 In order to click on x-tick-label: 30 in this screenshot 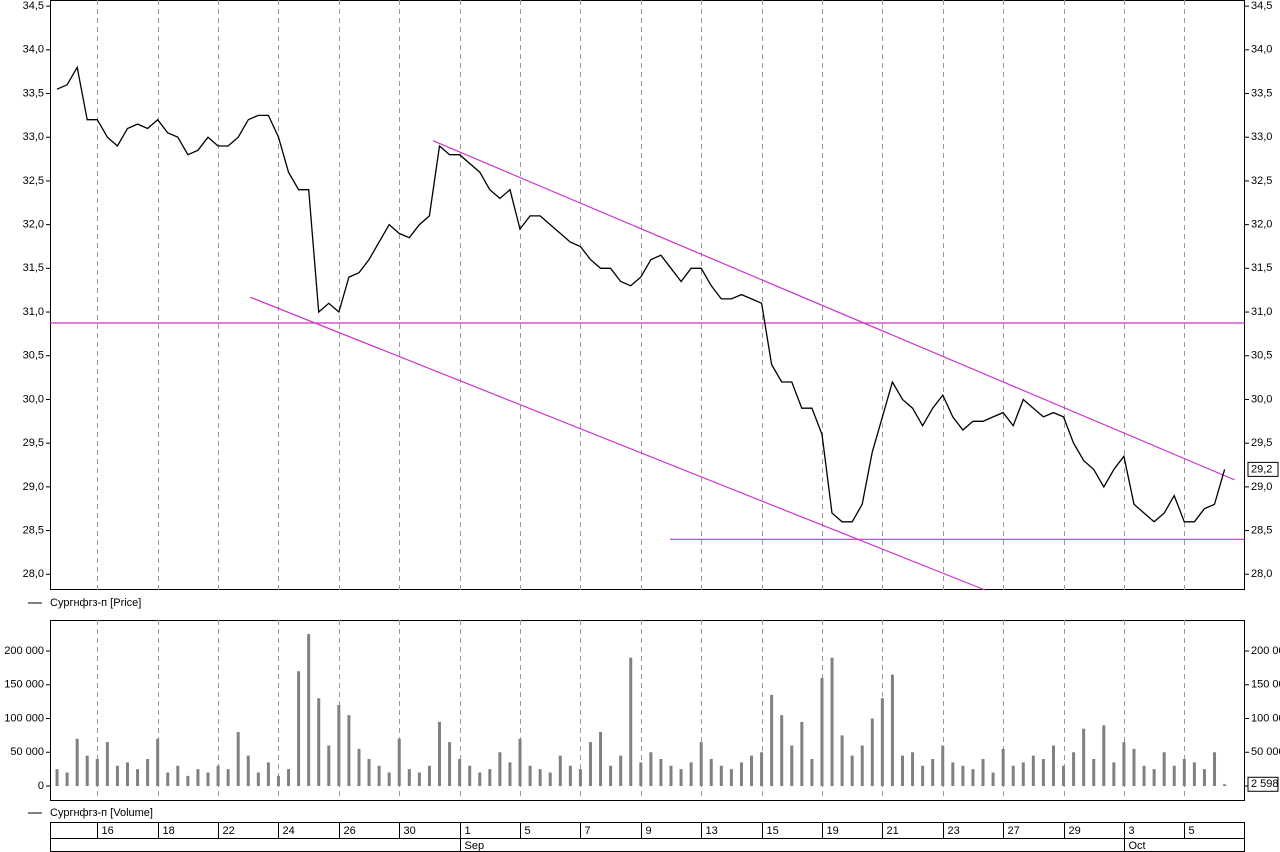, I will do `click(410, 831)`.